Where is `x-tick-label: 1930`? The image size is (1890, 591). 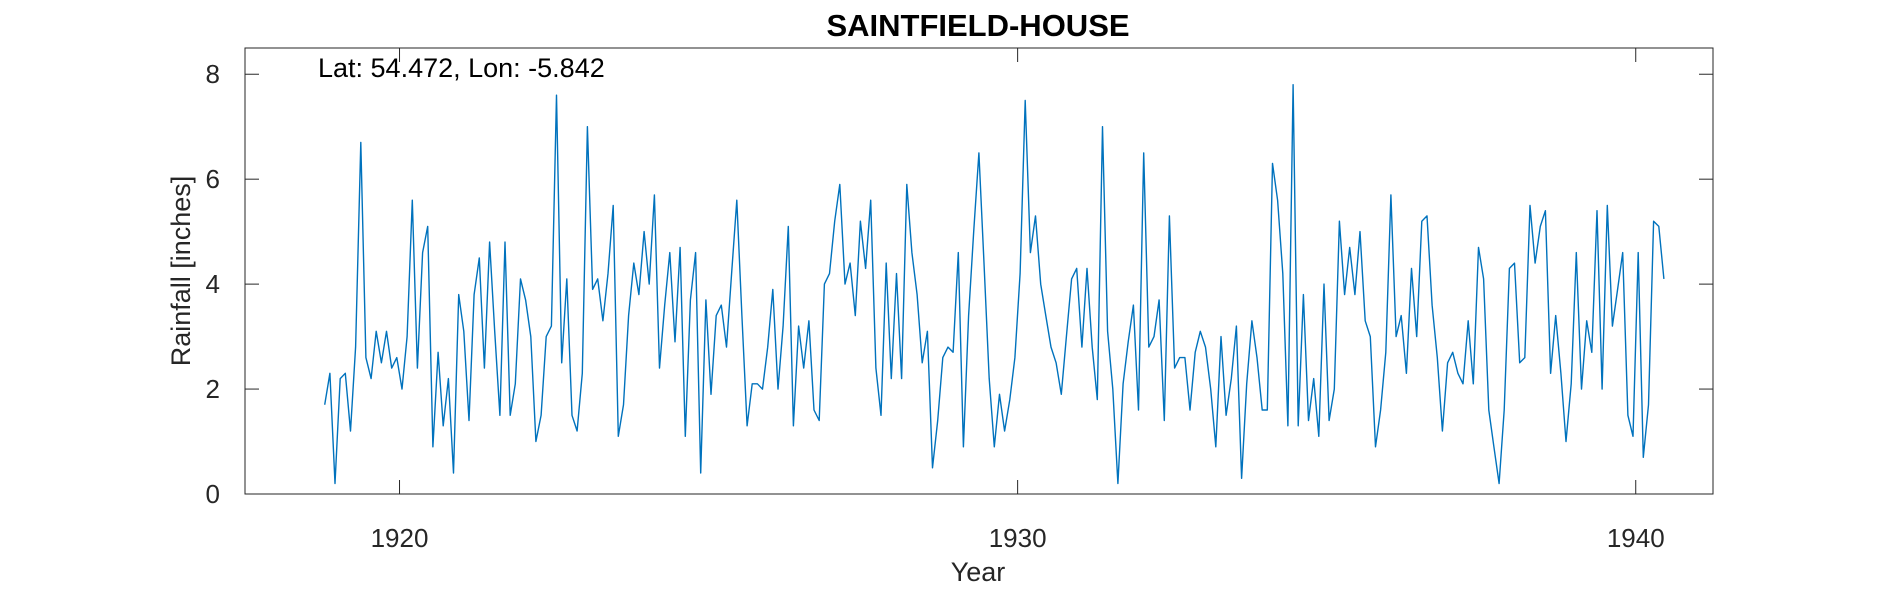
x-tick-label: 1930 is located at coordinates (1018, 538).